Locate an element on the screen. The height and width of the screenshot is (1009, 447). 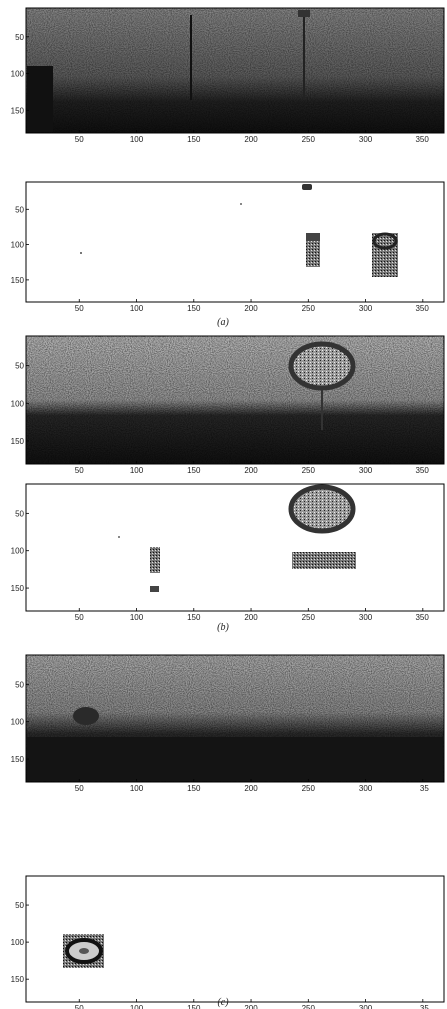
panel-a-scene is located at coordinates (235, 70).